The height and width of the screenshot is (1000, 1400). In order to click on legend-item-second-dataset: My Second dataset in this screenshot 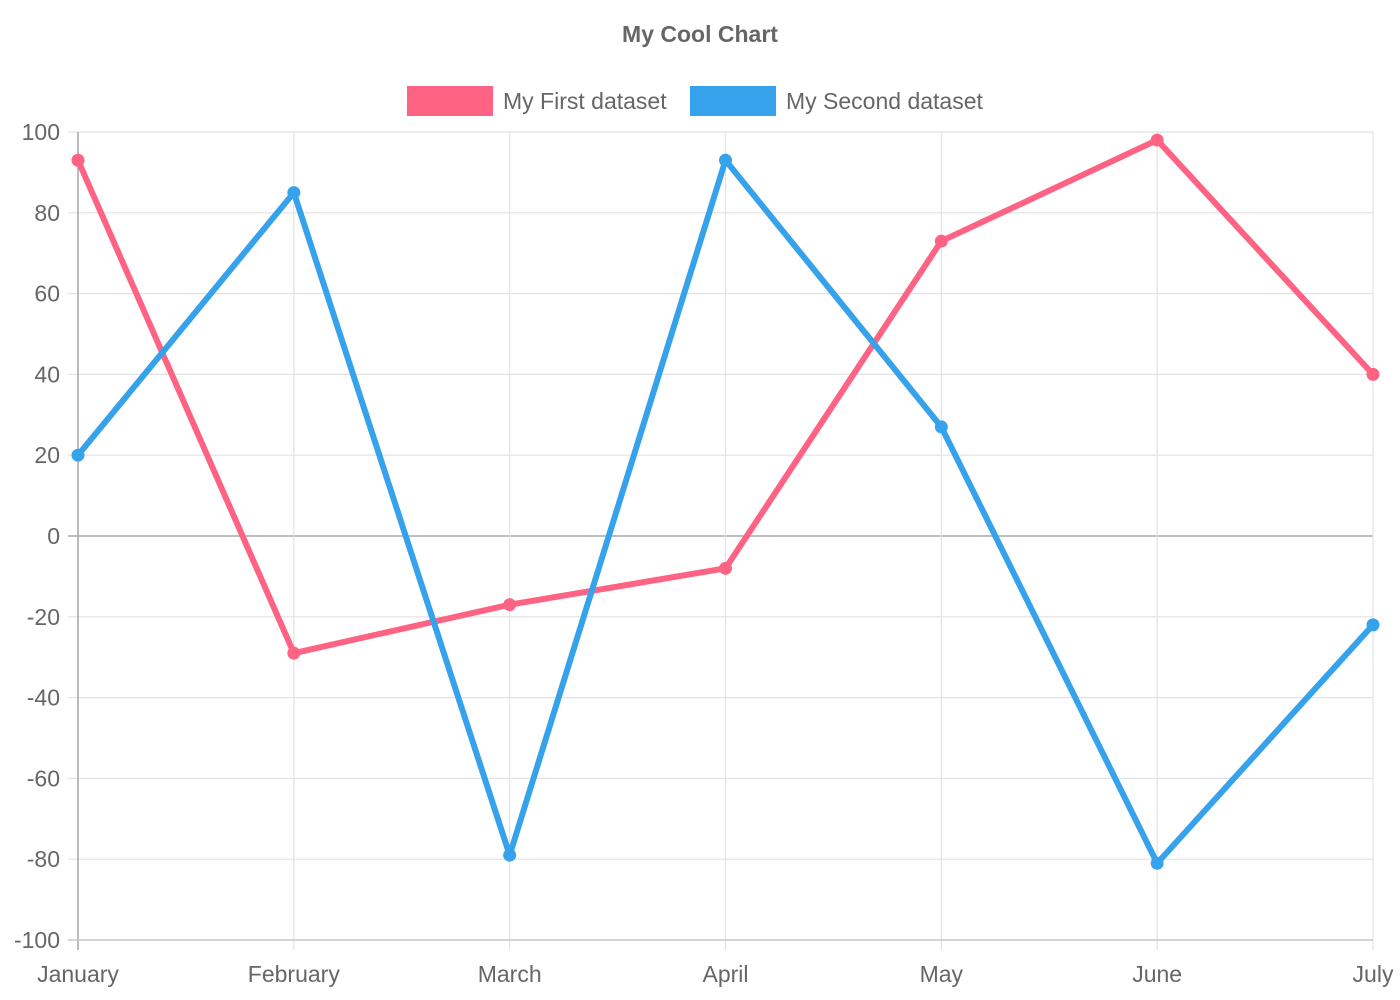, I will do `click(837, 101)`.